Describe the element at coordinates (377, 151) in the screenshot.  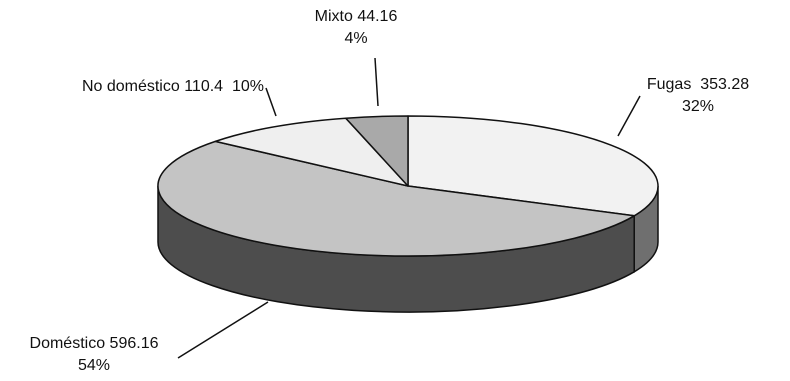
I see `pie-slice-mixto` at that location.